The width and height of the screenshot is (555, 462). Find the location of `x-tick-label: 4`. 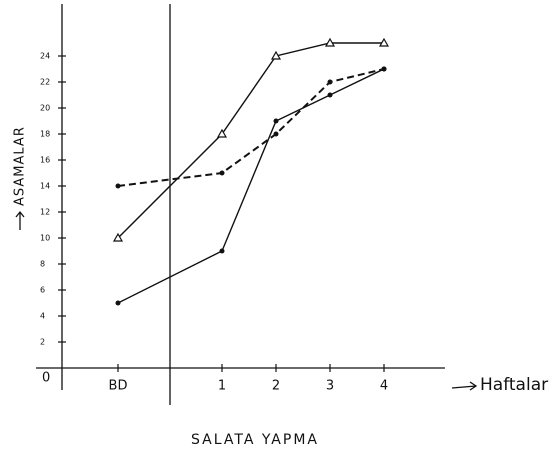

x-tick-label: 4 is located at coordinates (384, 386).